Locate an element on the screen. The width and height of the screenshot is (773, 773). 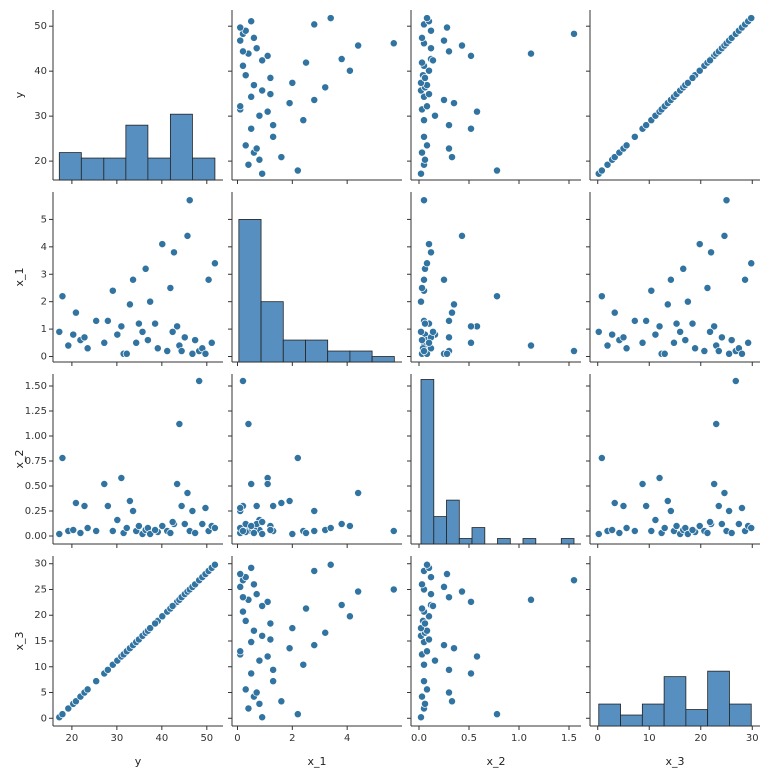
x-tick-label: 30 is located at coordinates (116, 738).